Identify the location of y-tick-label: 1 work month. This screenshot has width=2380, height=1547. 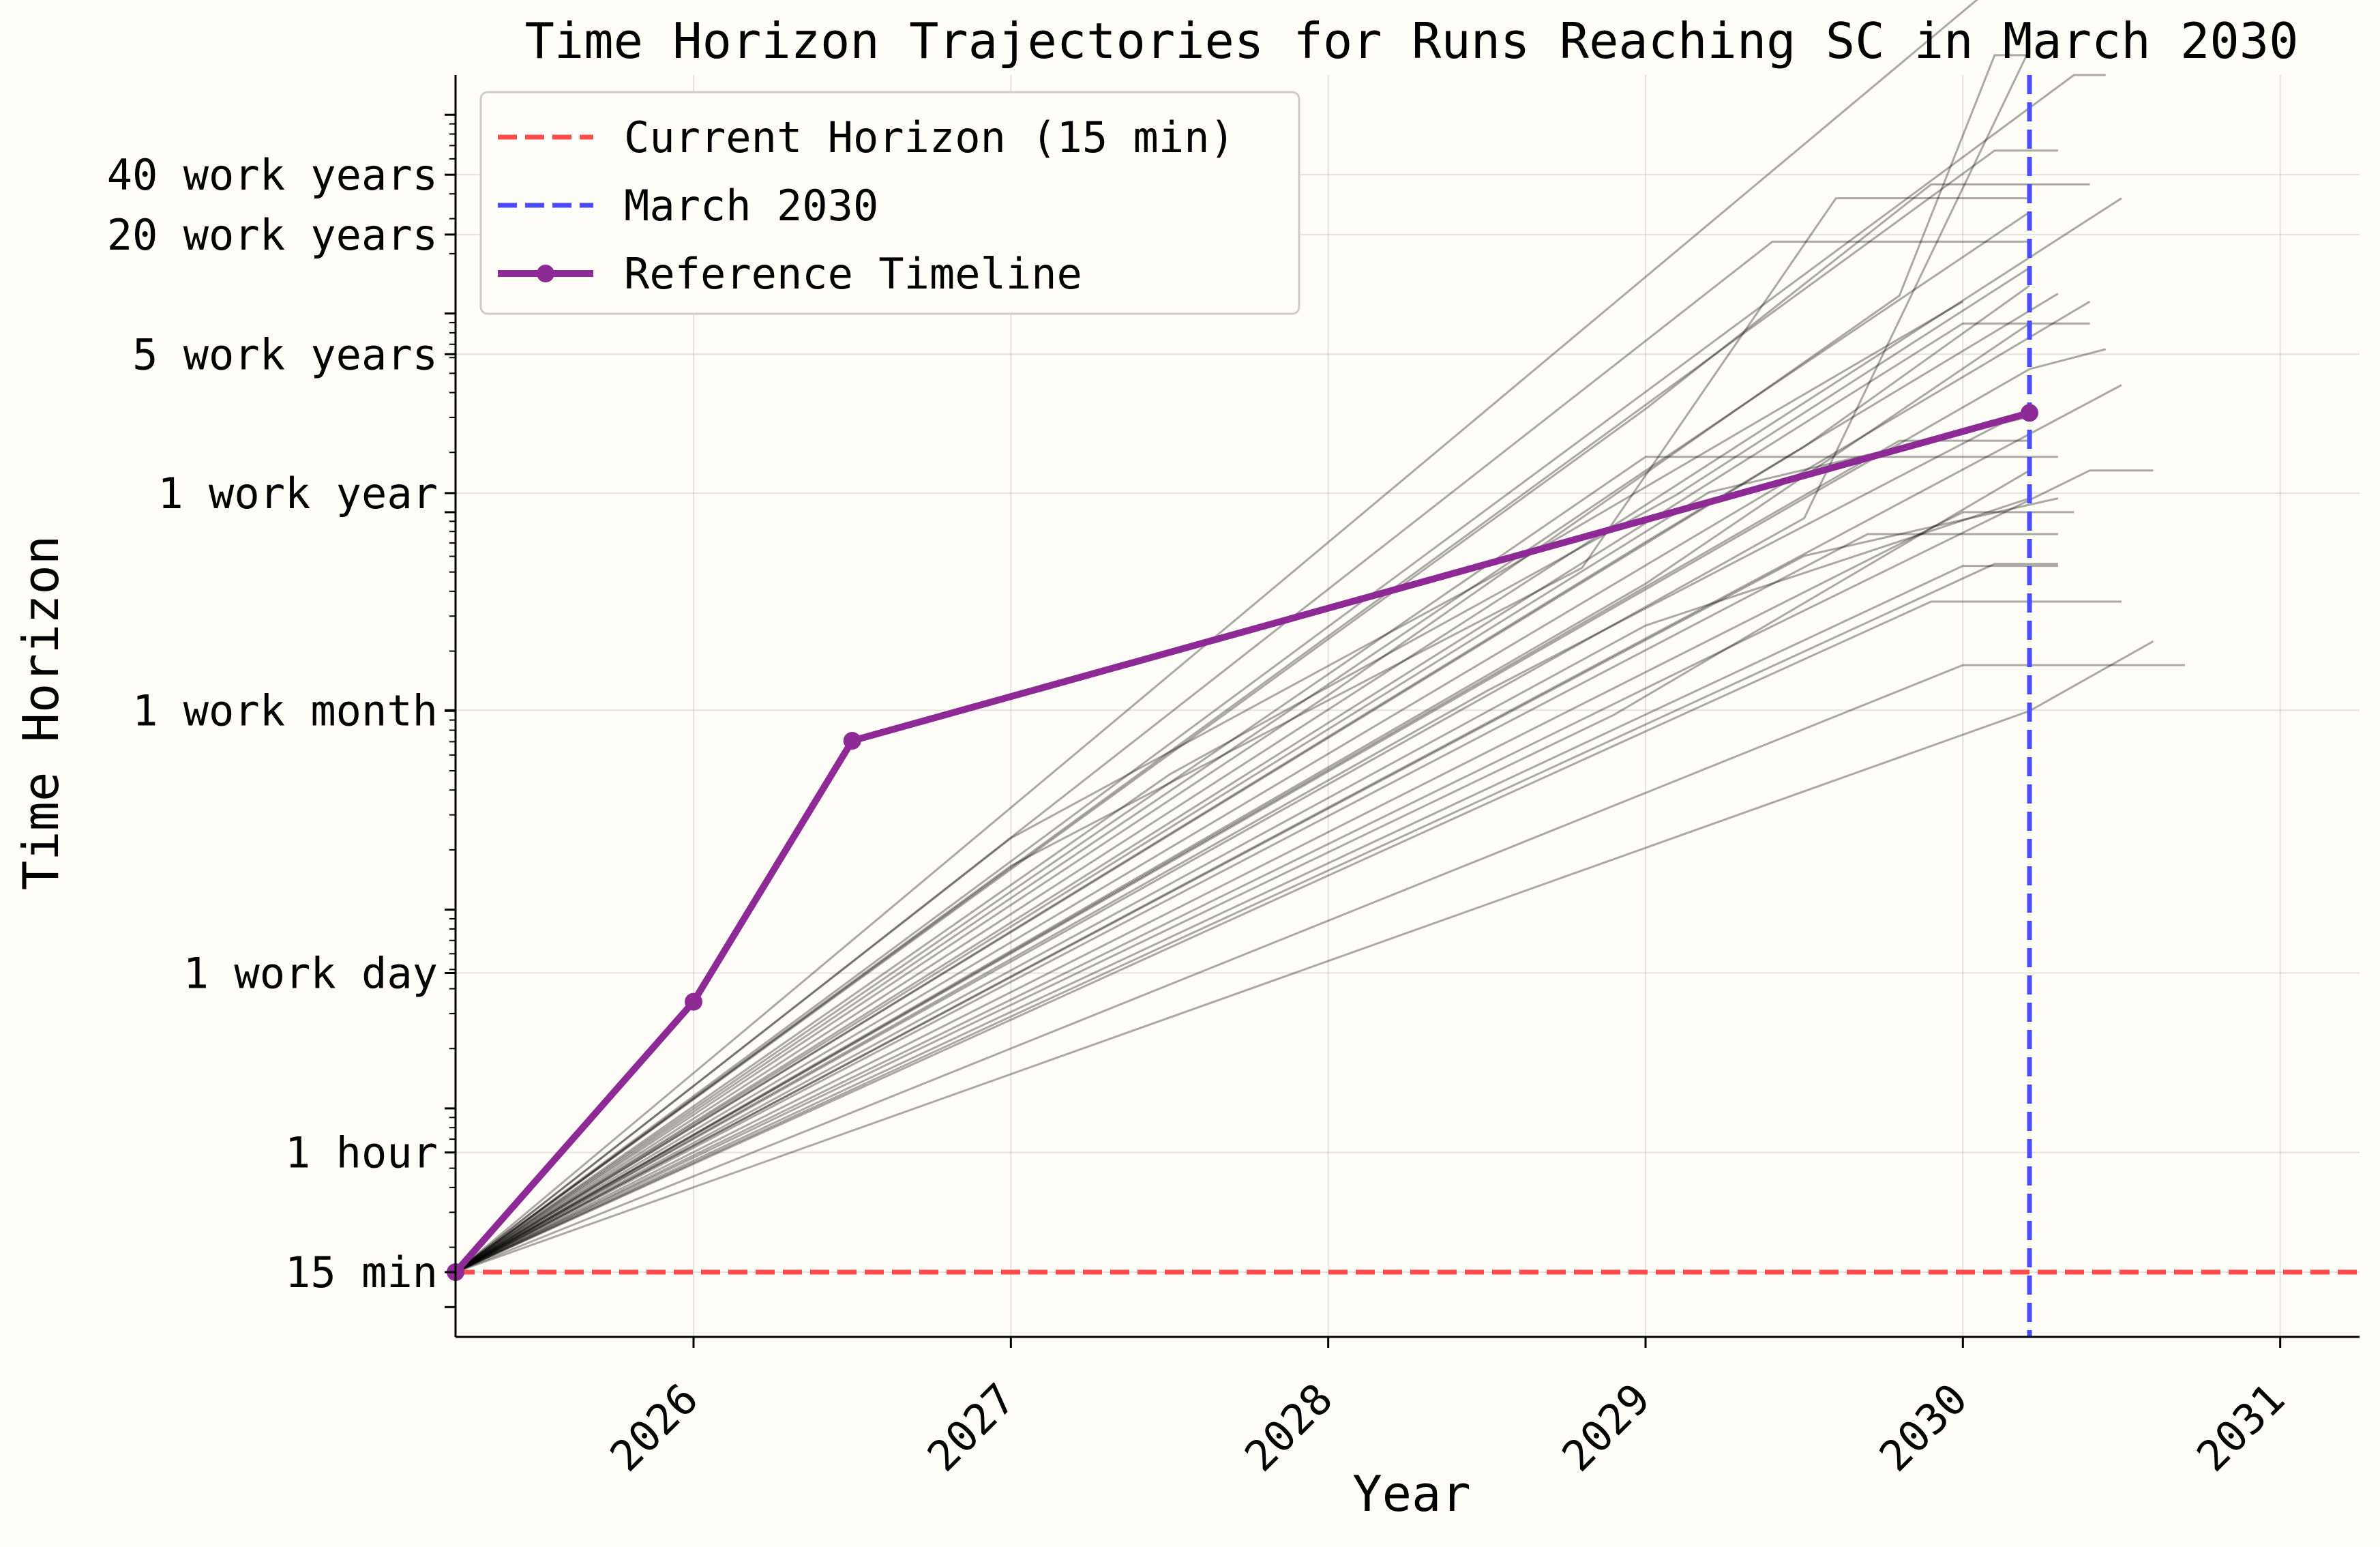
(285, 710).